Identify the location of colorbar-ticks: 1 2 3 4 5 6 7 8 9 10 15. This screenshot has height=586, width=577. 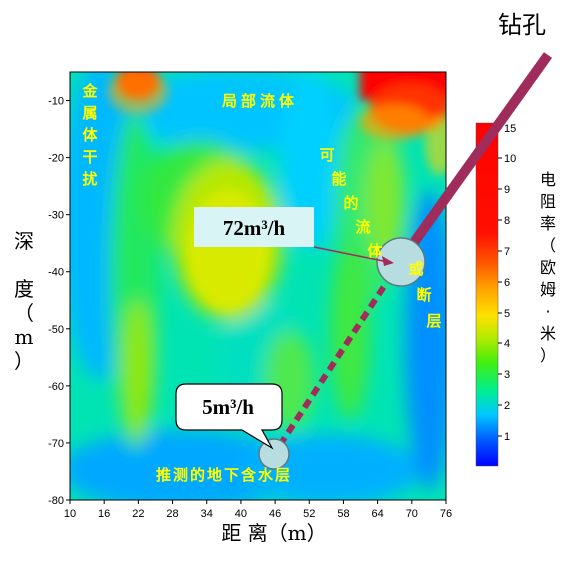
(507, 283).